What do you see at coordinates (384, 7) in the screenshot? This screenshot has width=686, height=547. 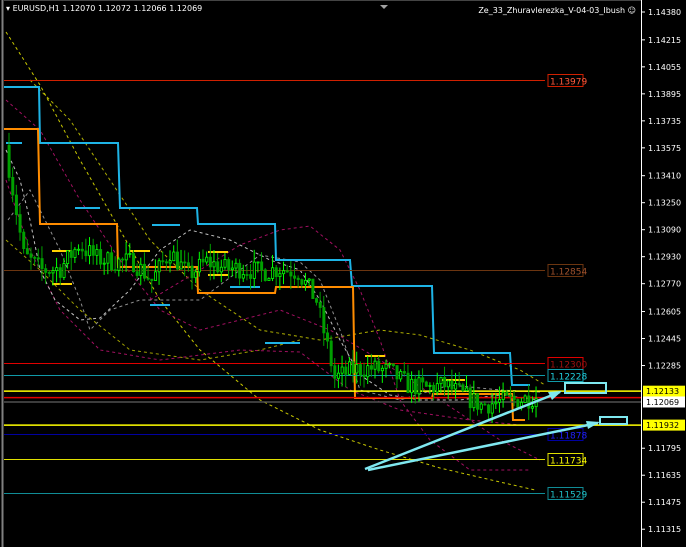 I see `indicator-collapse-icon` at bounding box center [384, 7].